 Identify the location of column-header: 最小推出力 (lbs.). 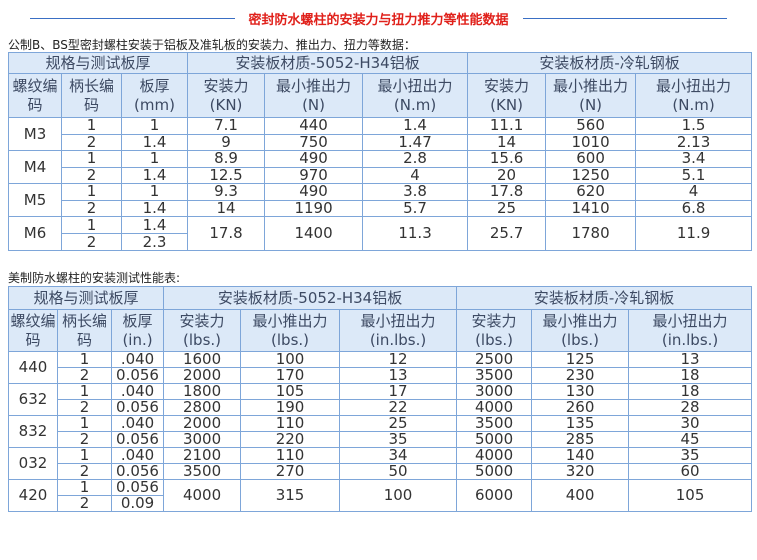
(580, 330).